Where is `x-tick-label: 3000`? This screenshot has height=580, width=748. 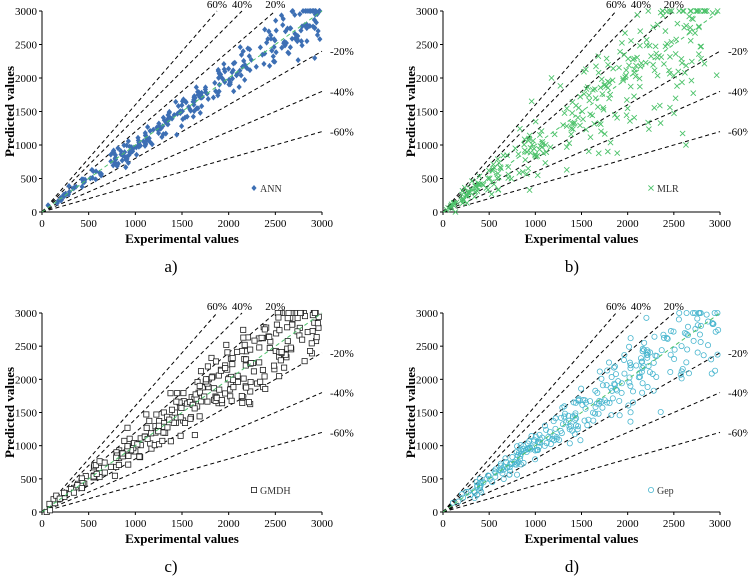 x-tick-label: 3000 is located at coordinates (322, 224).